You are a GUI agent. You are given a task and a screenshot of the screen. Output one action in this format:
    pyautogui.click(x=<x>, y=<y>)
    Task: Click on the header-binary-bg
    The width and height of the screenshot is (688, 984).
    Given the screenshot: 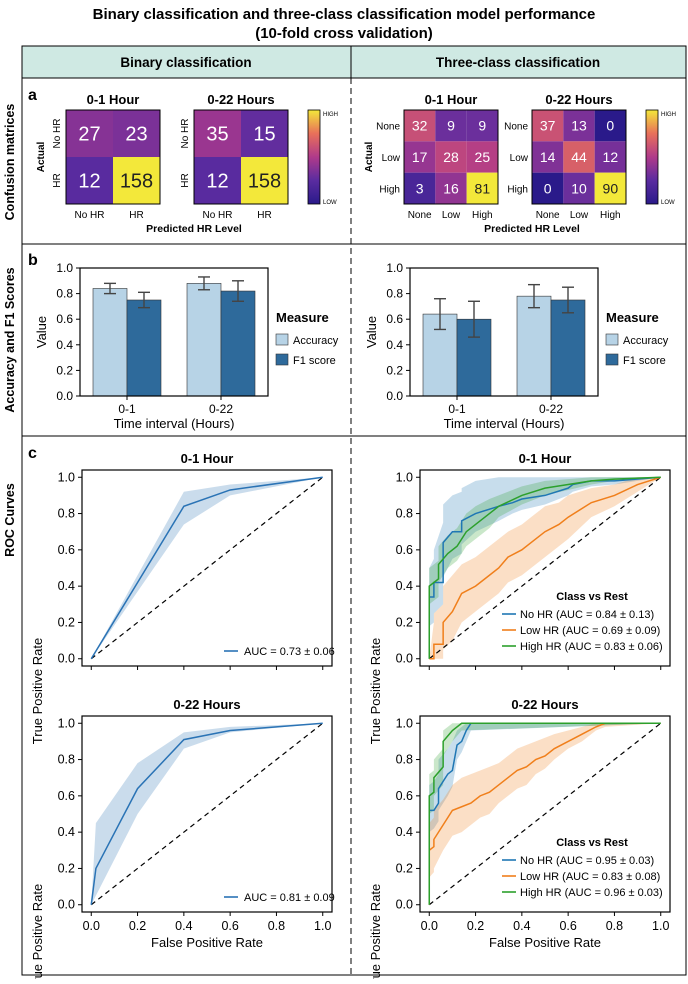 What is the action you would take?
    pyautogui.click(x=186, y=62)
    